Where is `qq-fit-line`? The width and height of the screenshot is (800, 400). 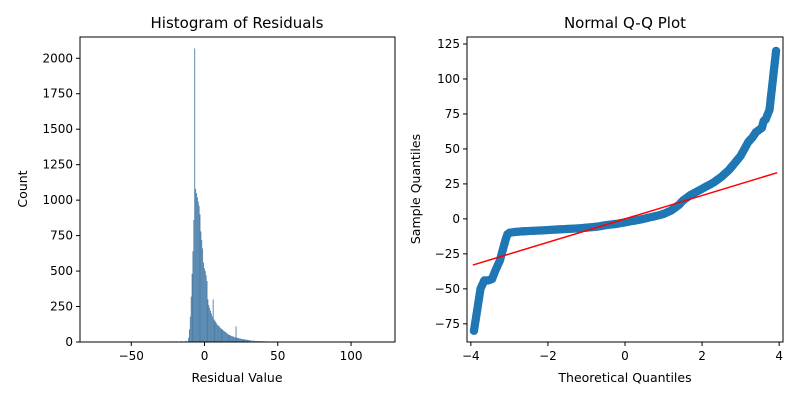
qq-fit-line is located at coordinates (625, 218).